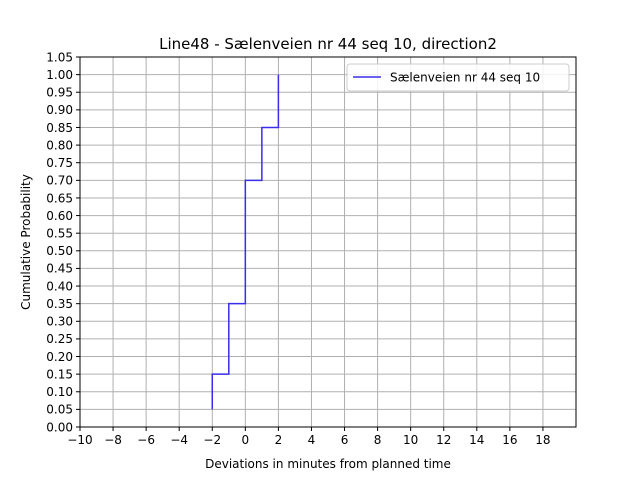 The width and height of the screenshot is (640, 480). I want to click on y-tick-label: 0.35, so click(59, 304).